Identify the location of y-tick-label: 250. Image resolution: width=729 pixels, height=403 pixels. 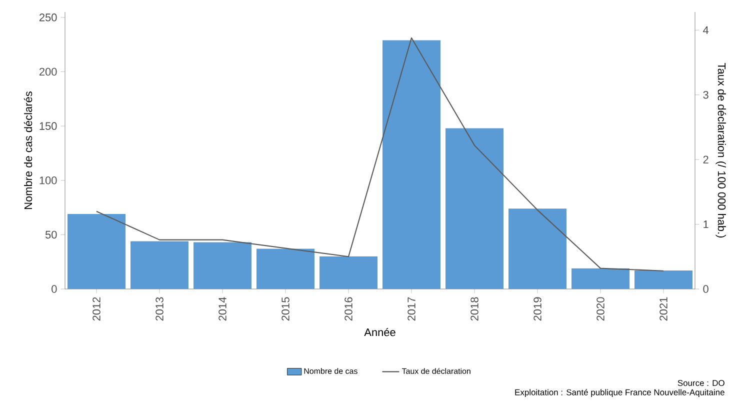
(48, 18).